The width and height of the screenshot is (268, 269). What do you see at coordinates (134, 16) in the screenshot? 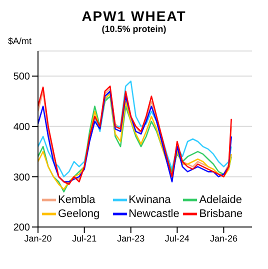
I see `chart-title: APW1 WHEAT` at bounding box center [134, 16].